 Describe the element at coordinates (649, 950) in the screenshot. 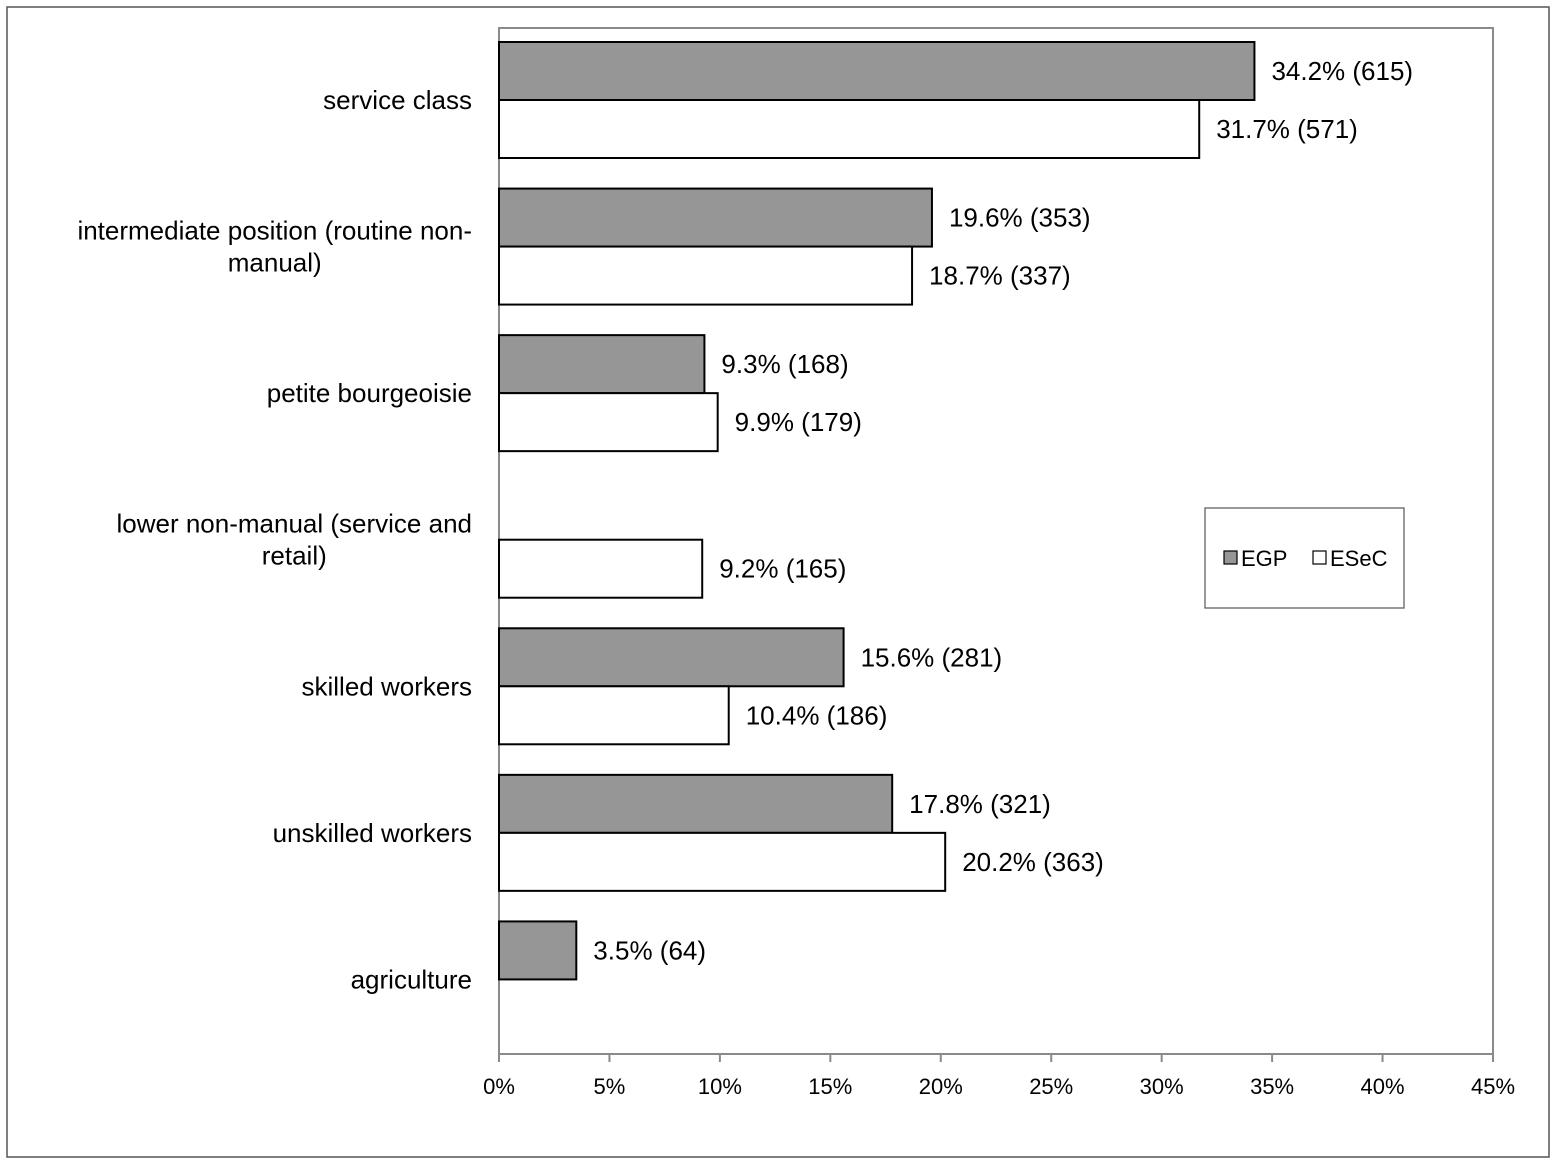

I see `data-label-egp-6: 3.5% (64)` at that location.